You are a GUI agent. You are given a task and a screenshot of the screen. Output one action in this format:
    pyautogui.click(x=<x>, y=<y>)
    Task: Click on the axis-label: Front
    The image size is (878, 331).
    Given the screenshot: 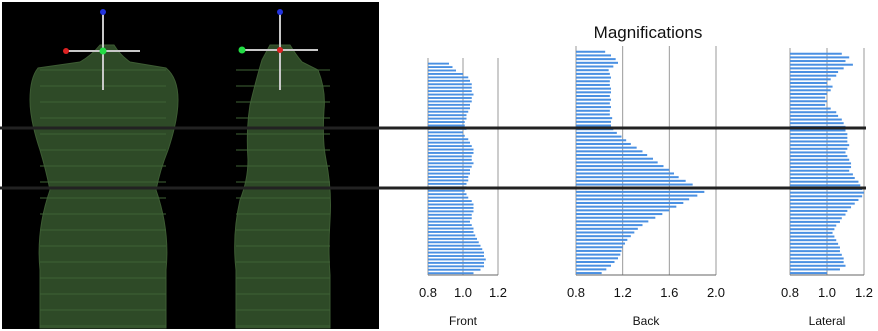 What is the action you would take?
    pyautogui.click(x=463, y=321)
    